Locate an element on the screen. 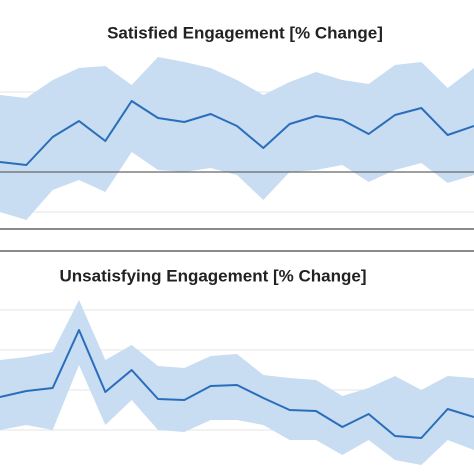 The image size is (474, 474). line is located at coordinates (237, 133).